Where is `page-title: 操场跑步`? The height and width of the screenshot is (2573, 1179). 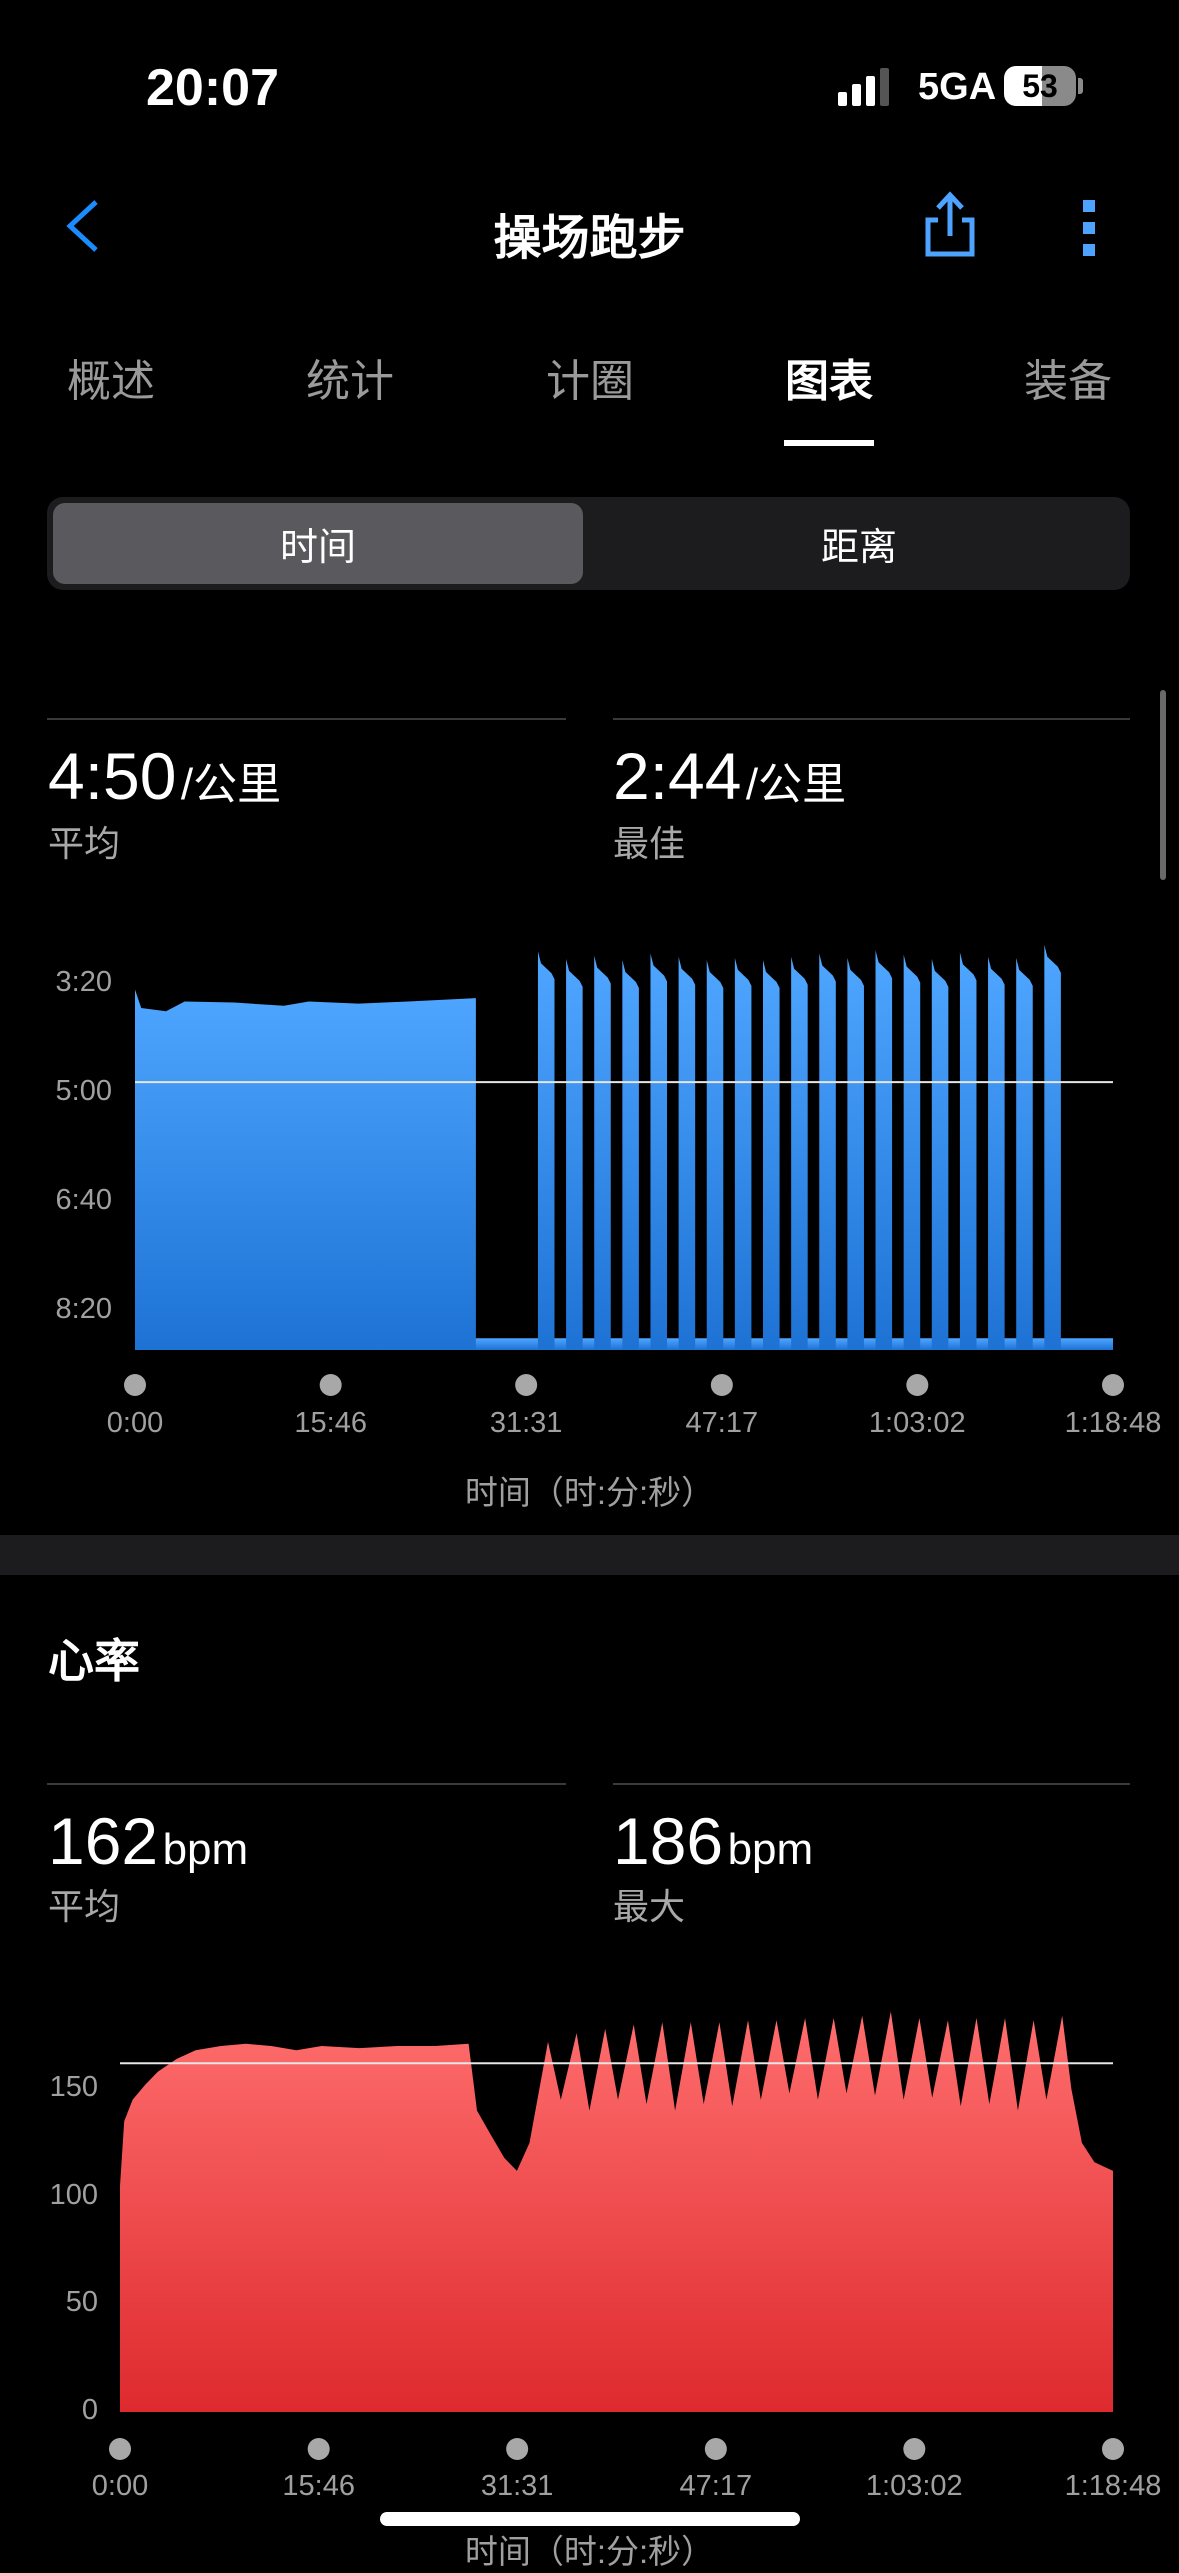
page-title: 操场跑步 is located at coordinates (589, 238).